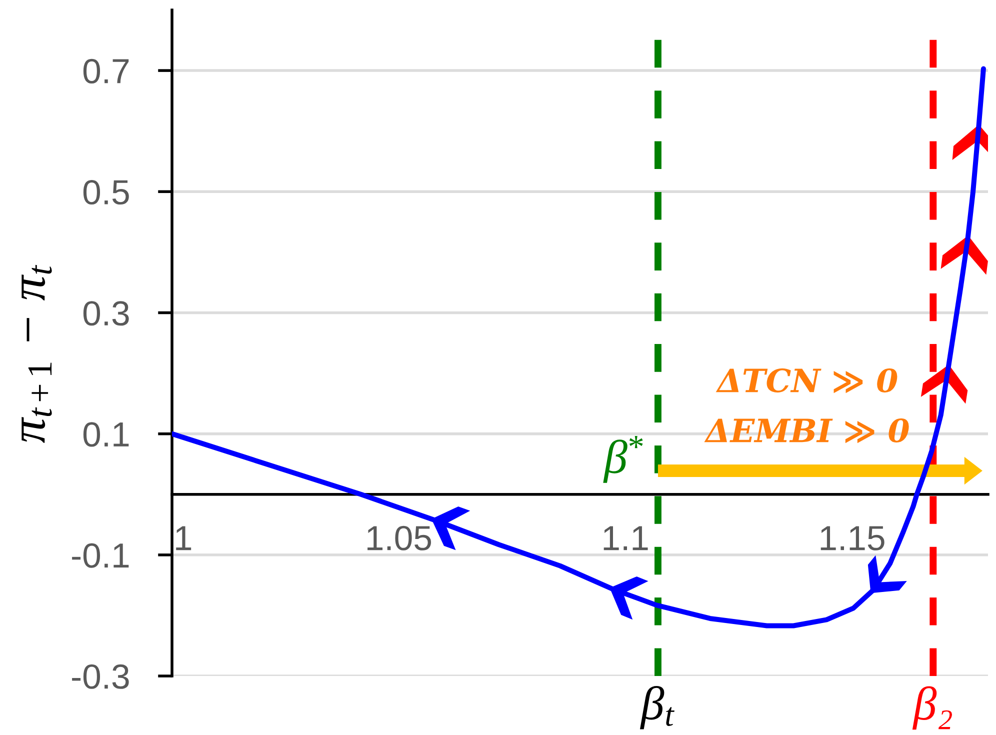  What do you see at coordinates (932, 708) in the screenshot?
I see `ref-line-label: β₂` at bounding box center [932, 708].